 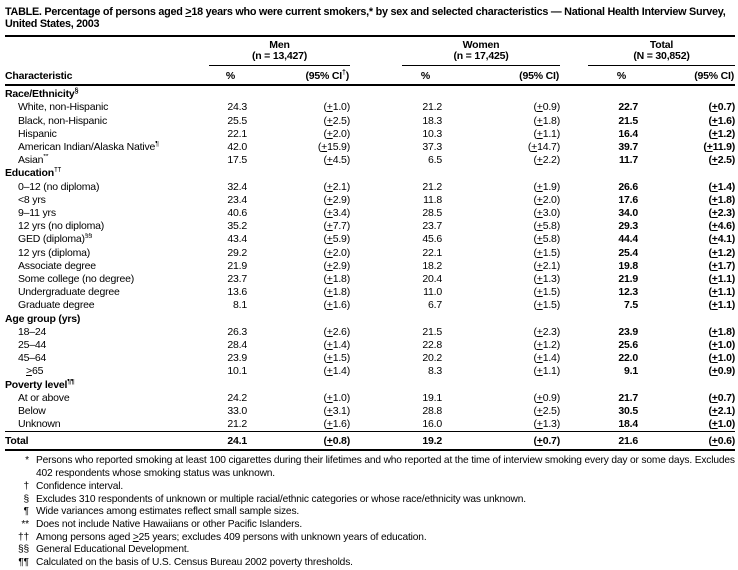 I want to click on total-pct-cell: 25.4, so click(x=628, y=252).